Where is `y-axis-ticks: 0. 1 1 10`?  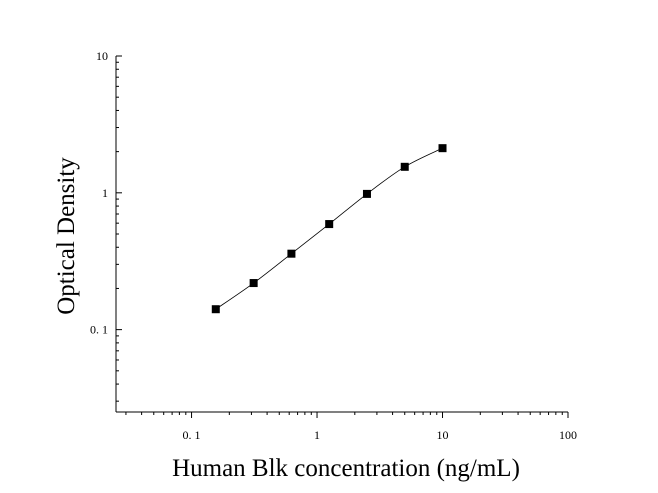 y-axis-ticks: 0. 1 1 10 is located at coordinates (106, 225).